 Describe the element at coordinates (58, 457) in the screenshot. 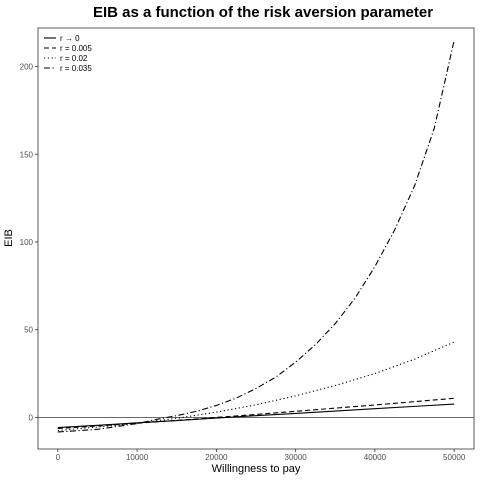

I see `x-tick-label: 0` at that location.